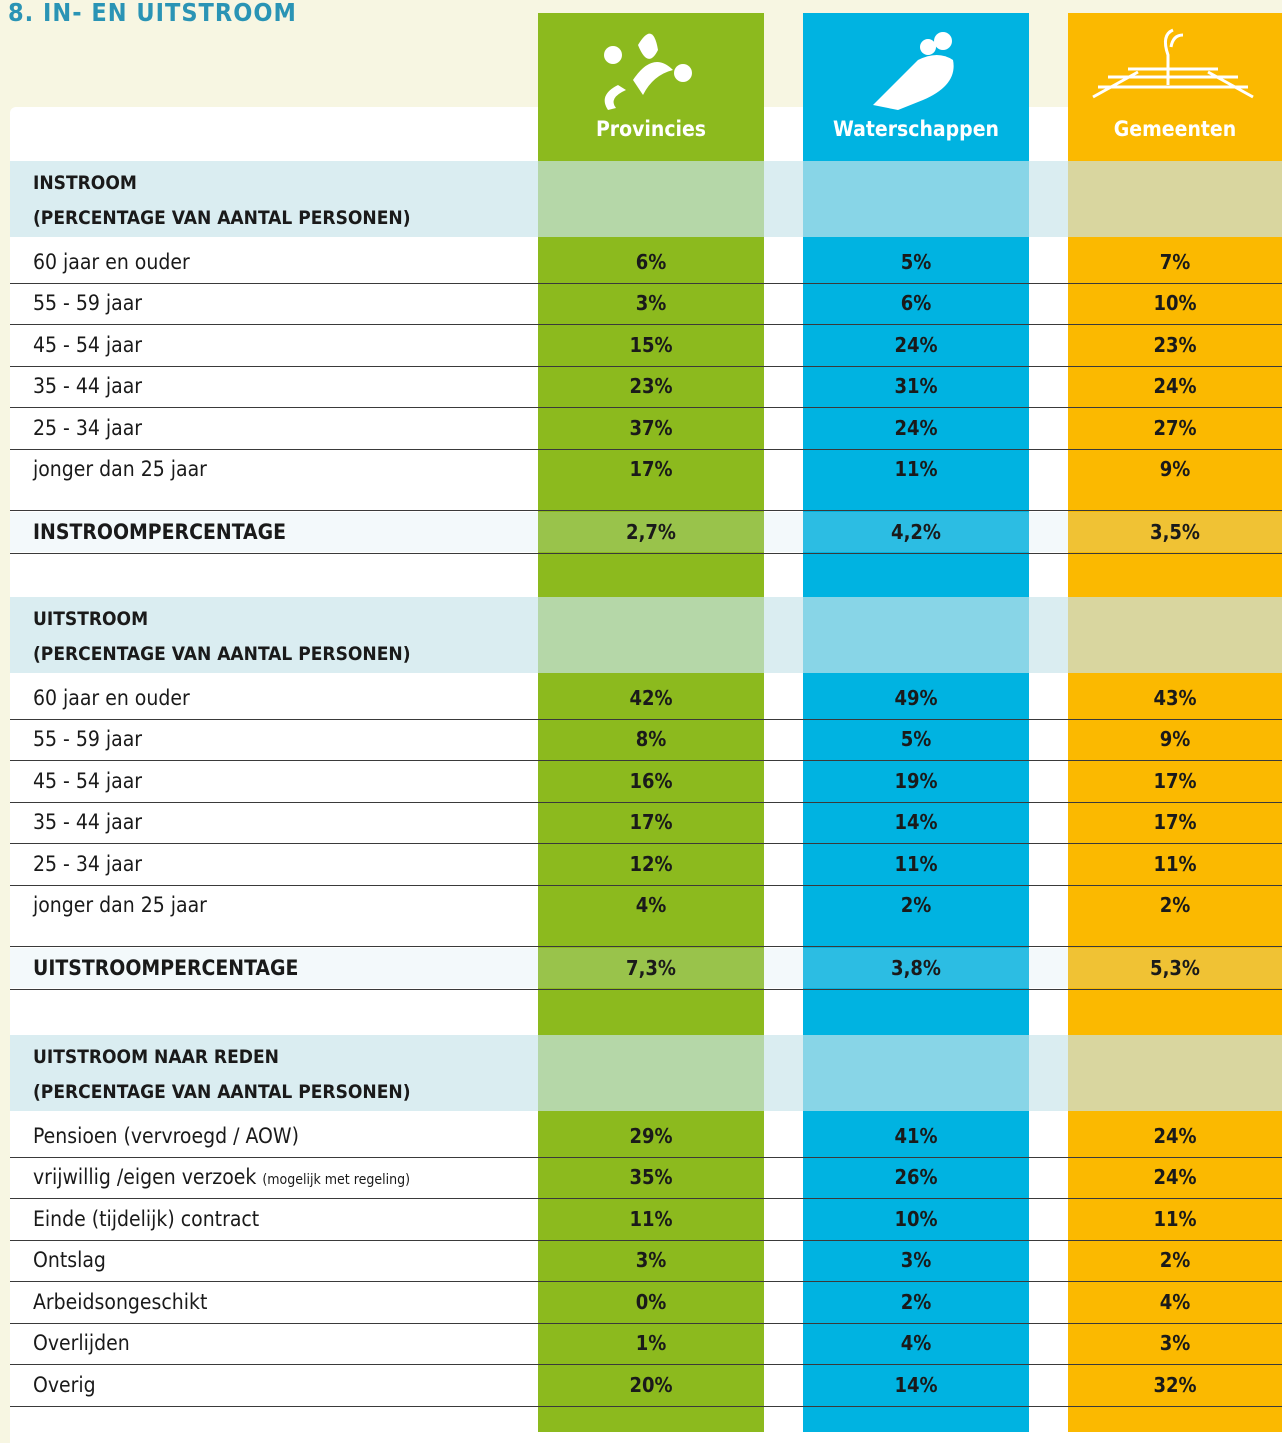 This screenshot has height=1443, width=1282. Describe the element at coordinates (1175, 697) in the screenshot. I see `cell-value: 43%` at that location.